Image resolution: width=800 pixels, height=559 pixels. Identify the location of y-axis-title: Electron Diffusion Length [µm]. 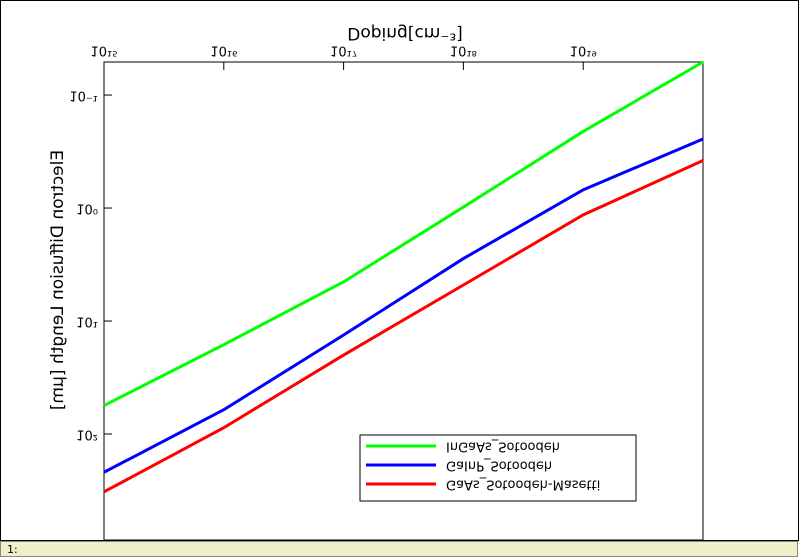
(58, 280).